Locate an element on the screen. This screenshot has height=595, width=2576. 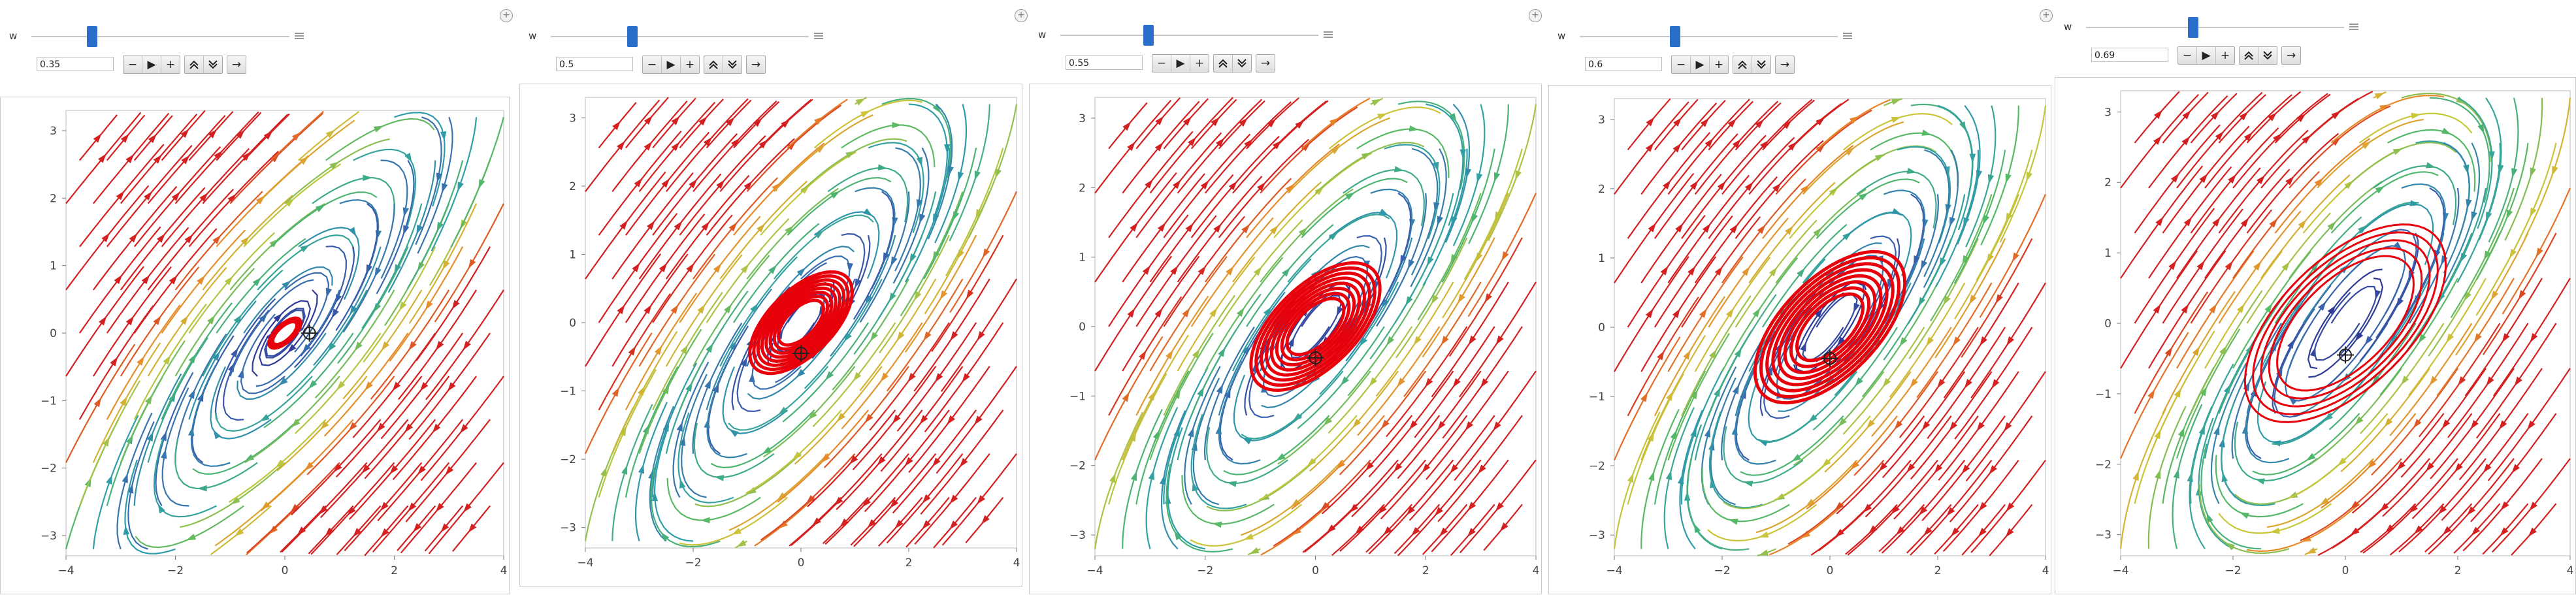
value-input: 0.35 is located at coordinates (75, 64).